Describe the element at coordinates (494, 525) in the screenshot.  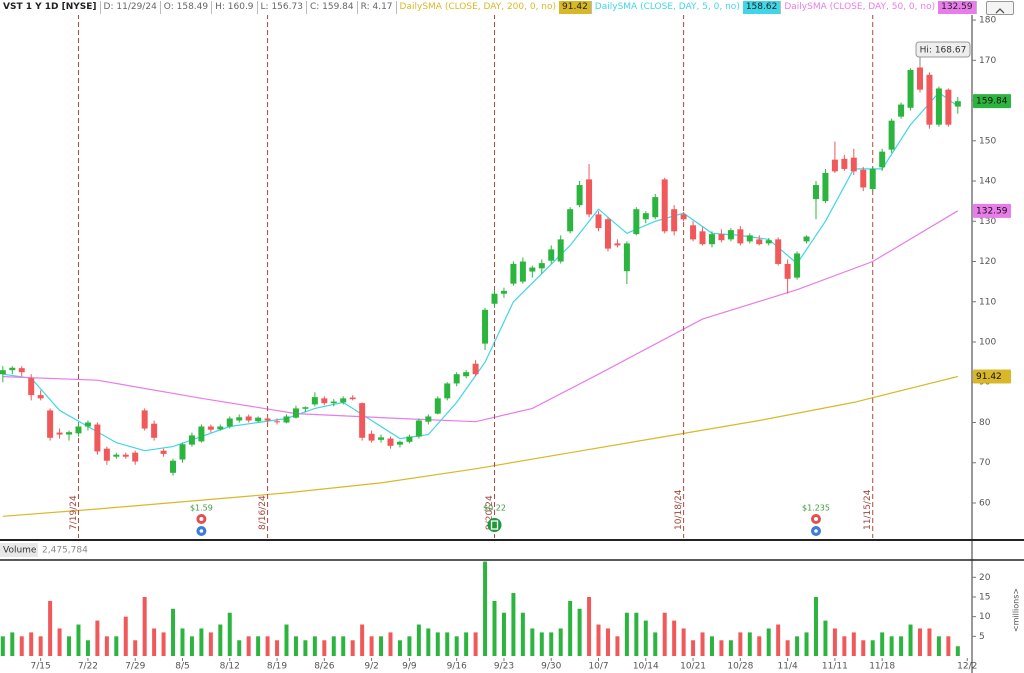
I see `earnings-icon` at that location.